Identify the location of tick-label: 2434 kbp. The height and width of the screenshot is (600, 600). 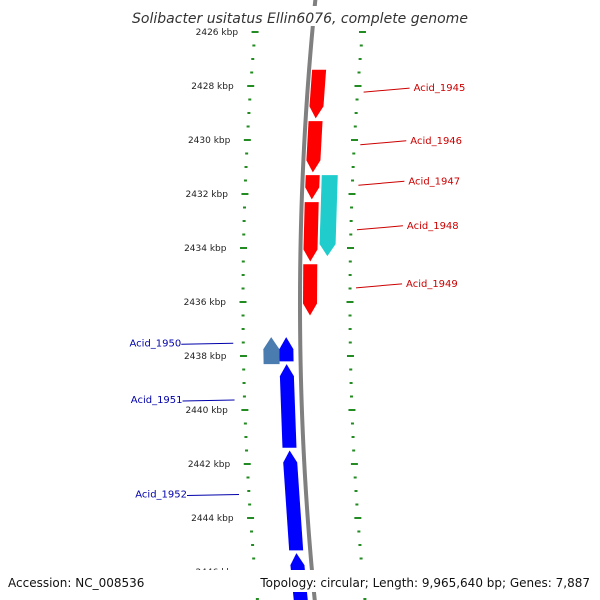
(205, 249).